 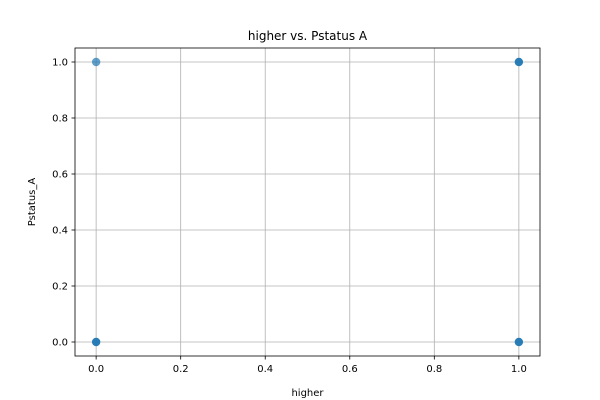 What do you see at coordinates (32, 202) in the screenshot?
I see `y-axis-label: Pstatus_A` at bounding box center [32, 202].